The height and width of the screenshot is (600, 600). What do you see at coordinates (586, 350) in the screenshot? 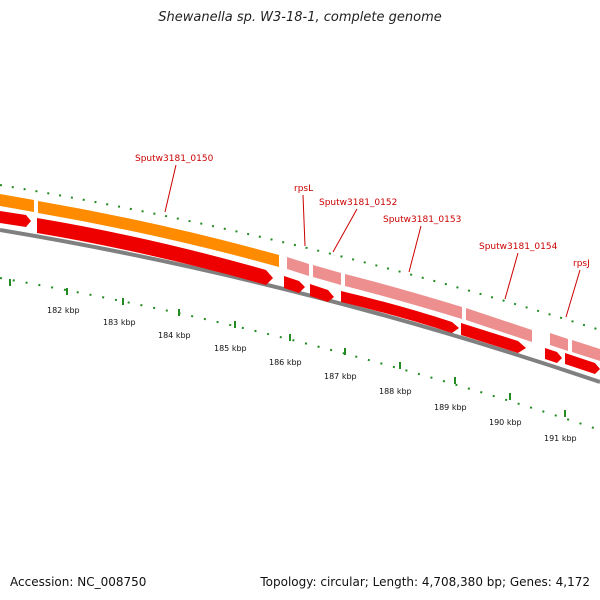
I see `gene-block-rpsJ` at bounding box center [586, 350].